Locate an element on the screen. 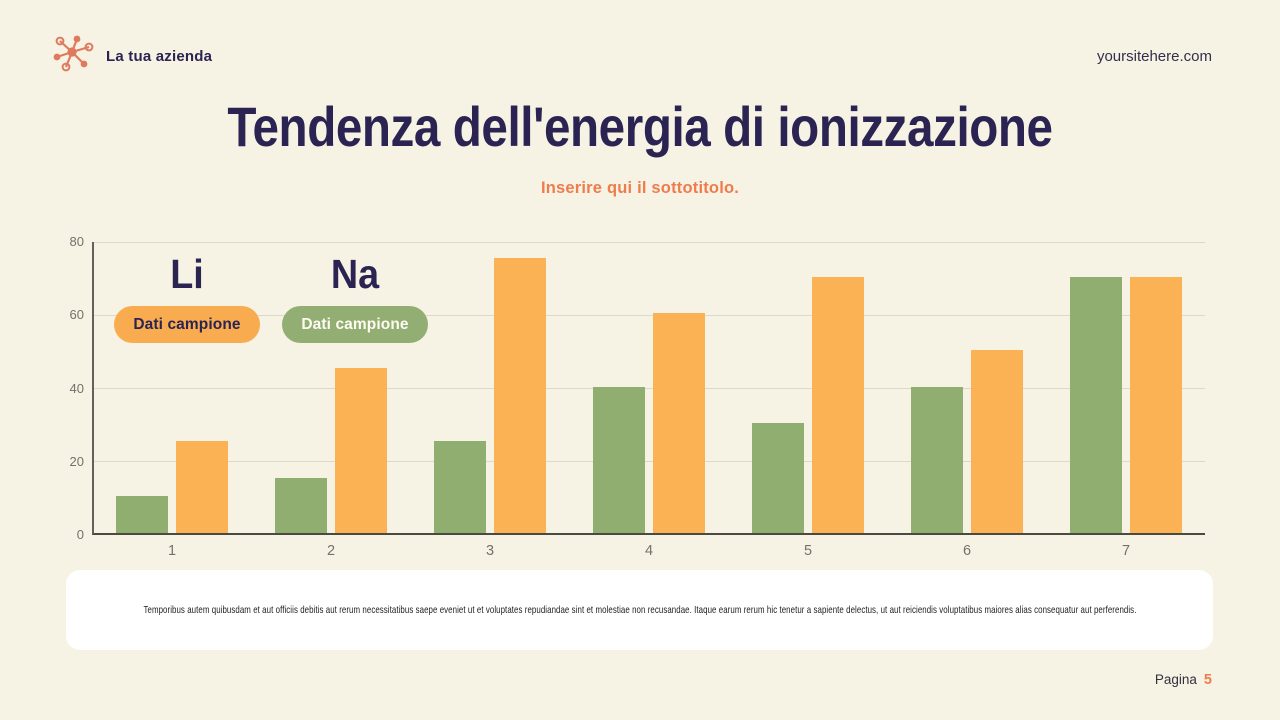 The width and height of the screenshot is (1280, 720). y-axis-tick-label: 20 is located at coordinates (76, 461).